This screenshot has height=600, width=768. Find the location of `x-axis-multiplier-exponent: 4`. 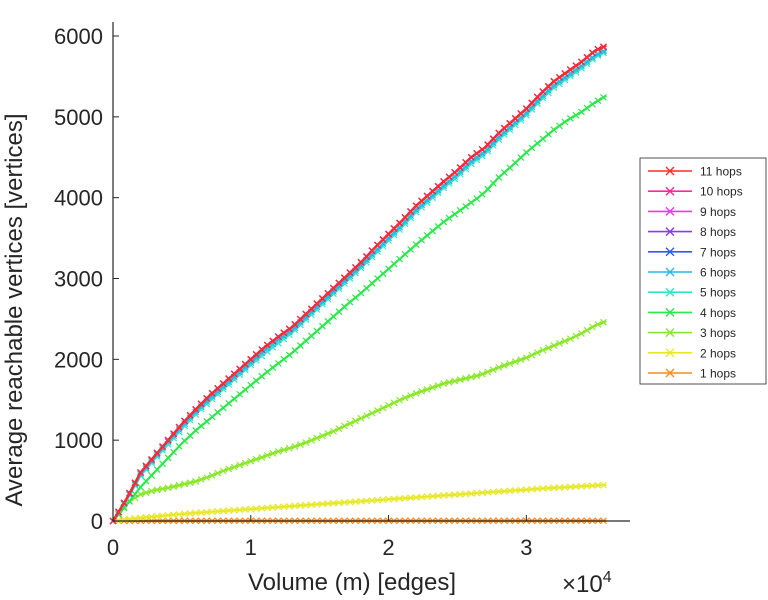

x-axis-multiplier-exponent: 4 is located at coordinates (607, 577).